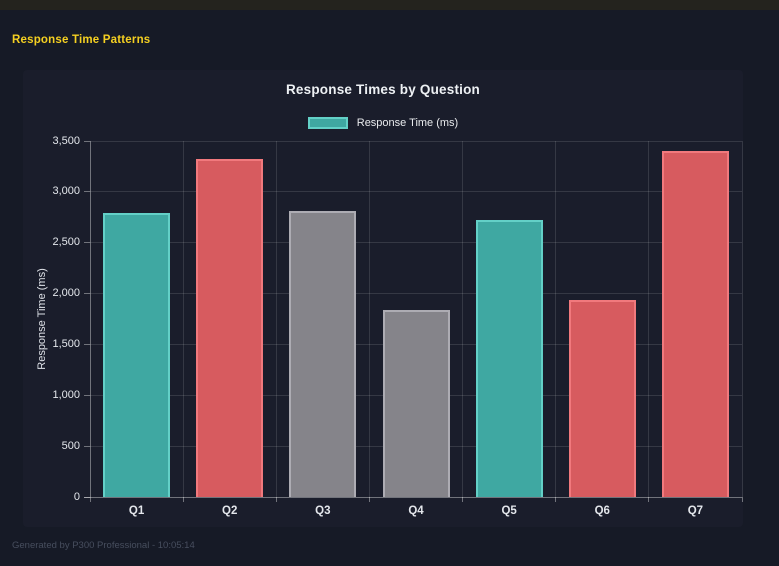 The height and width of the screenshot is (566, 779). What do you see at coordinates (137, 355) in the screenshot?
I see `bar-q1` at bounding box center [137, 355].